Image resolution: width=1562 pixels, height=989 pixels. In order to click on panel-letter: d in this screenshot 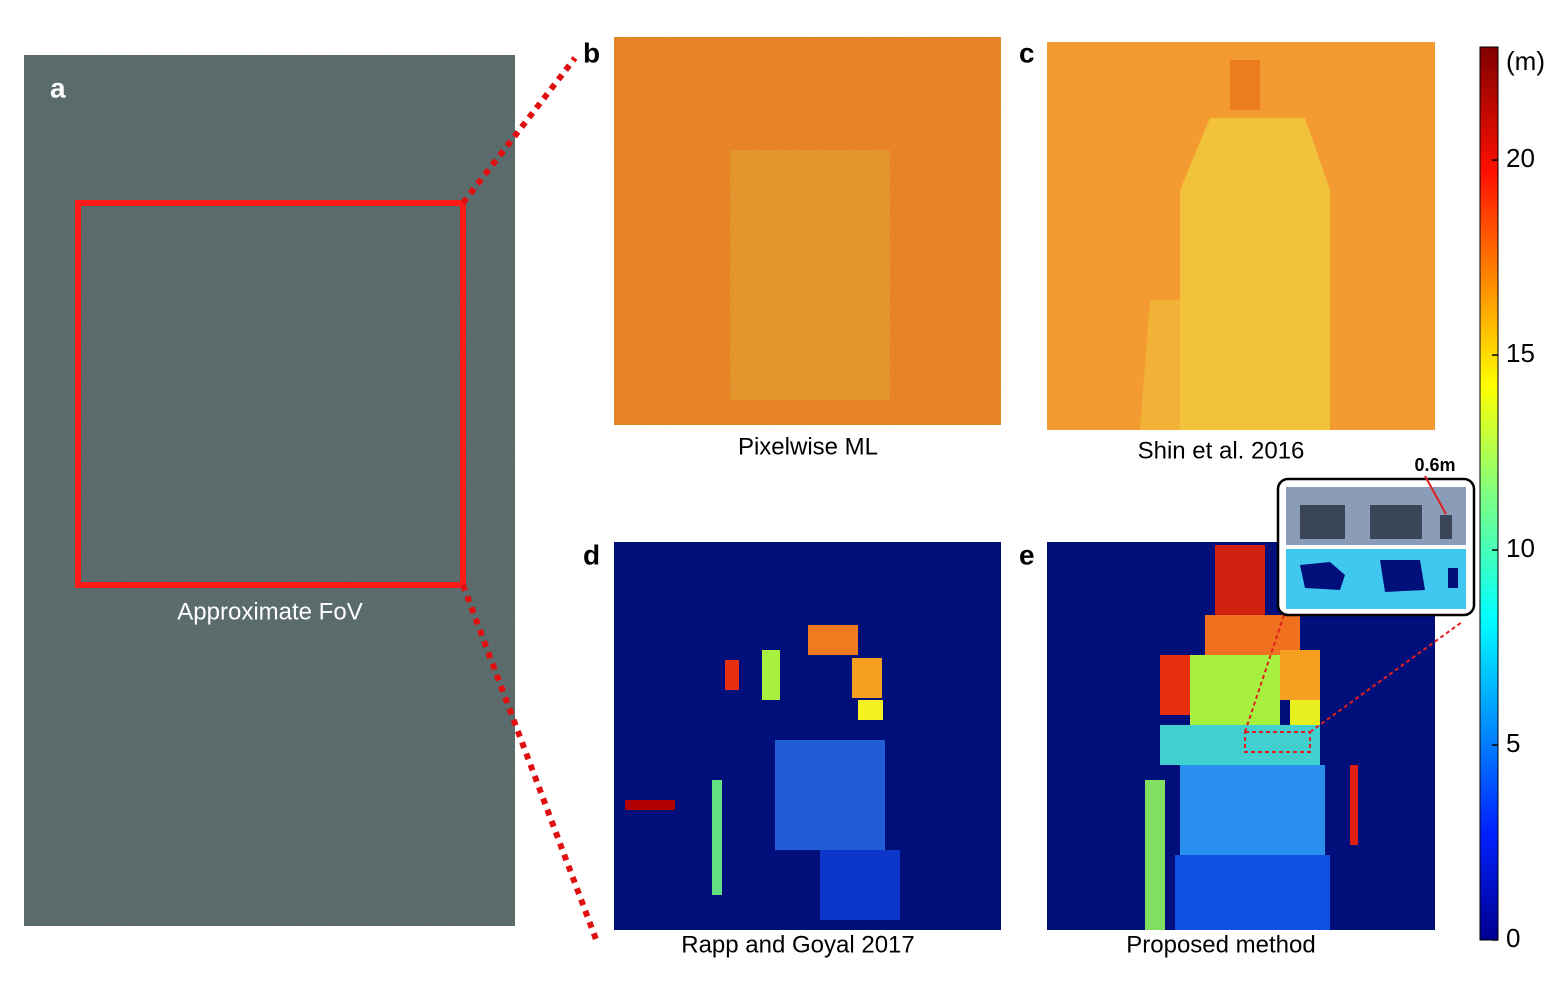, I will do `click(591, 554)`.